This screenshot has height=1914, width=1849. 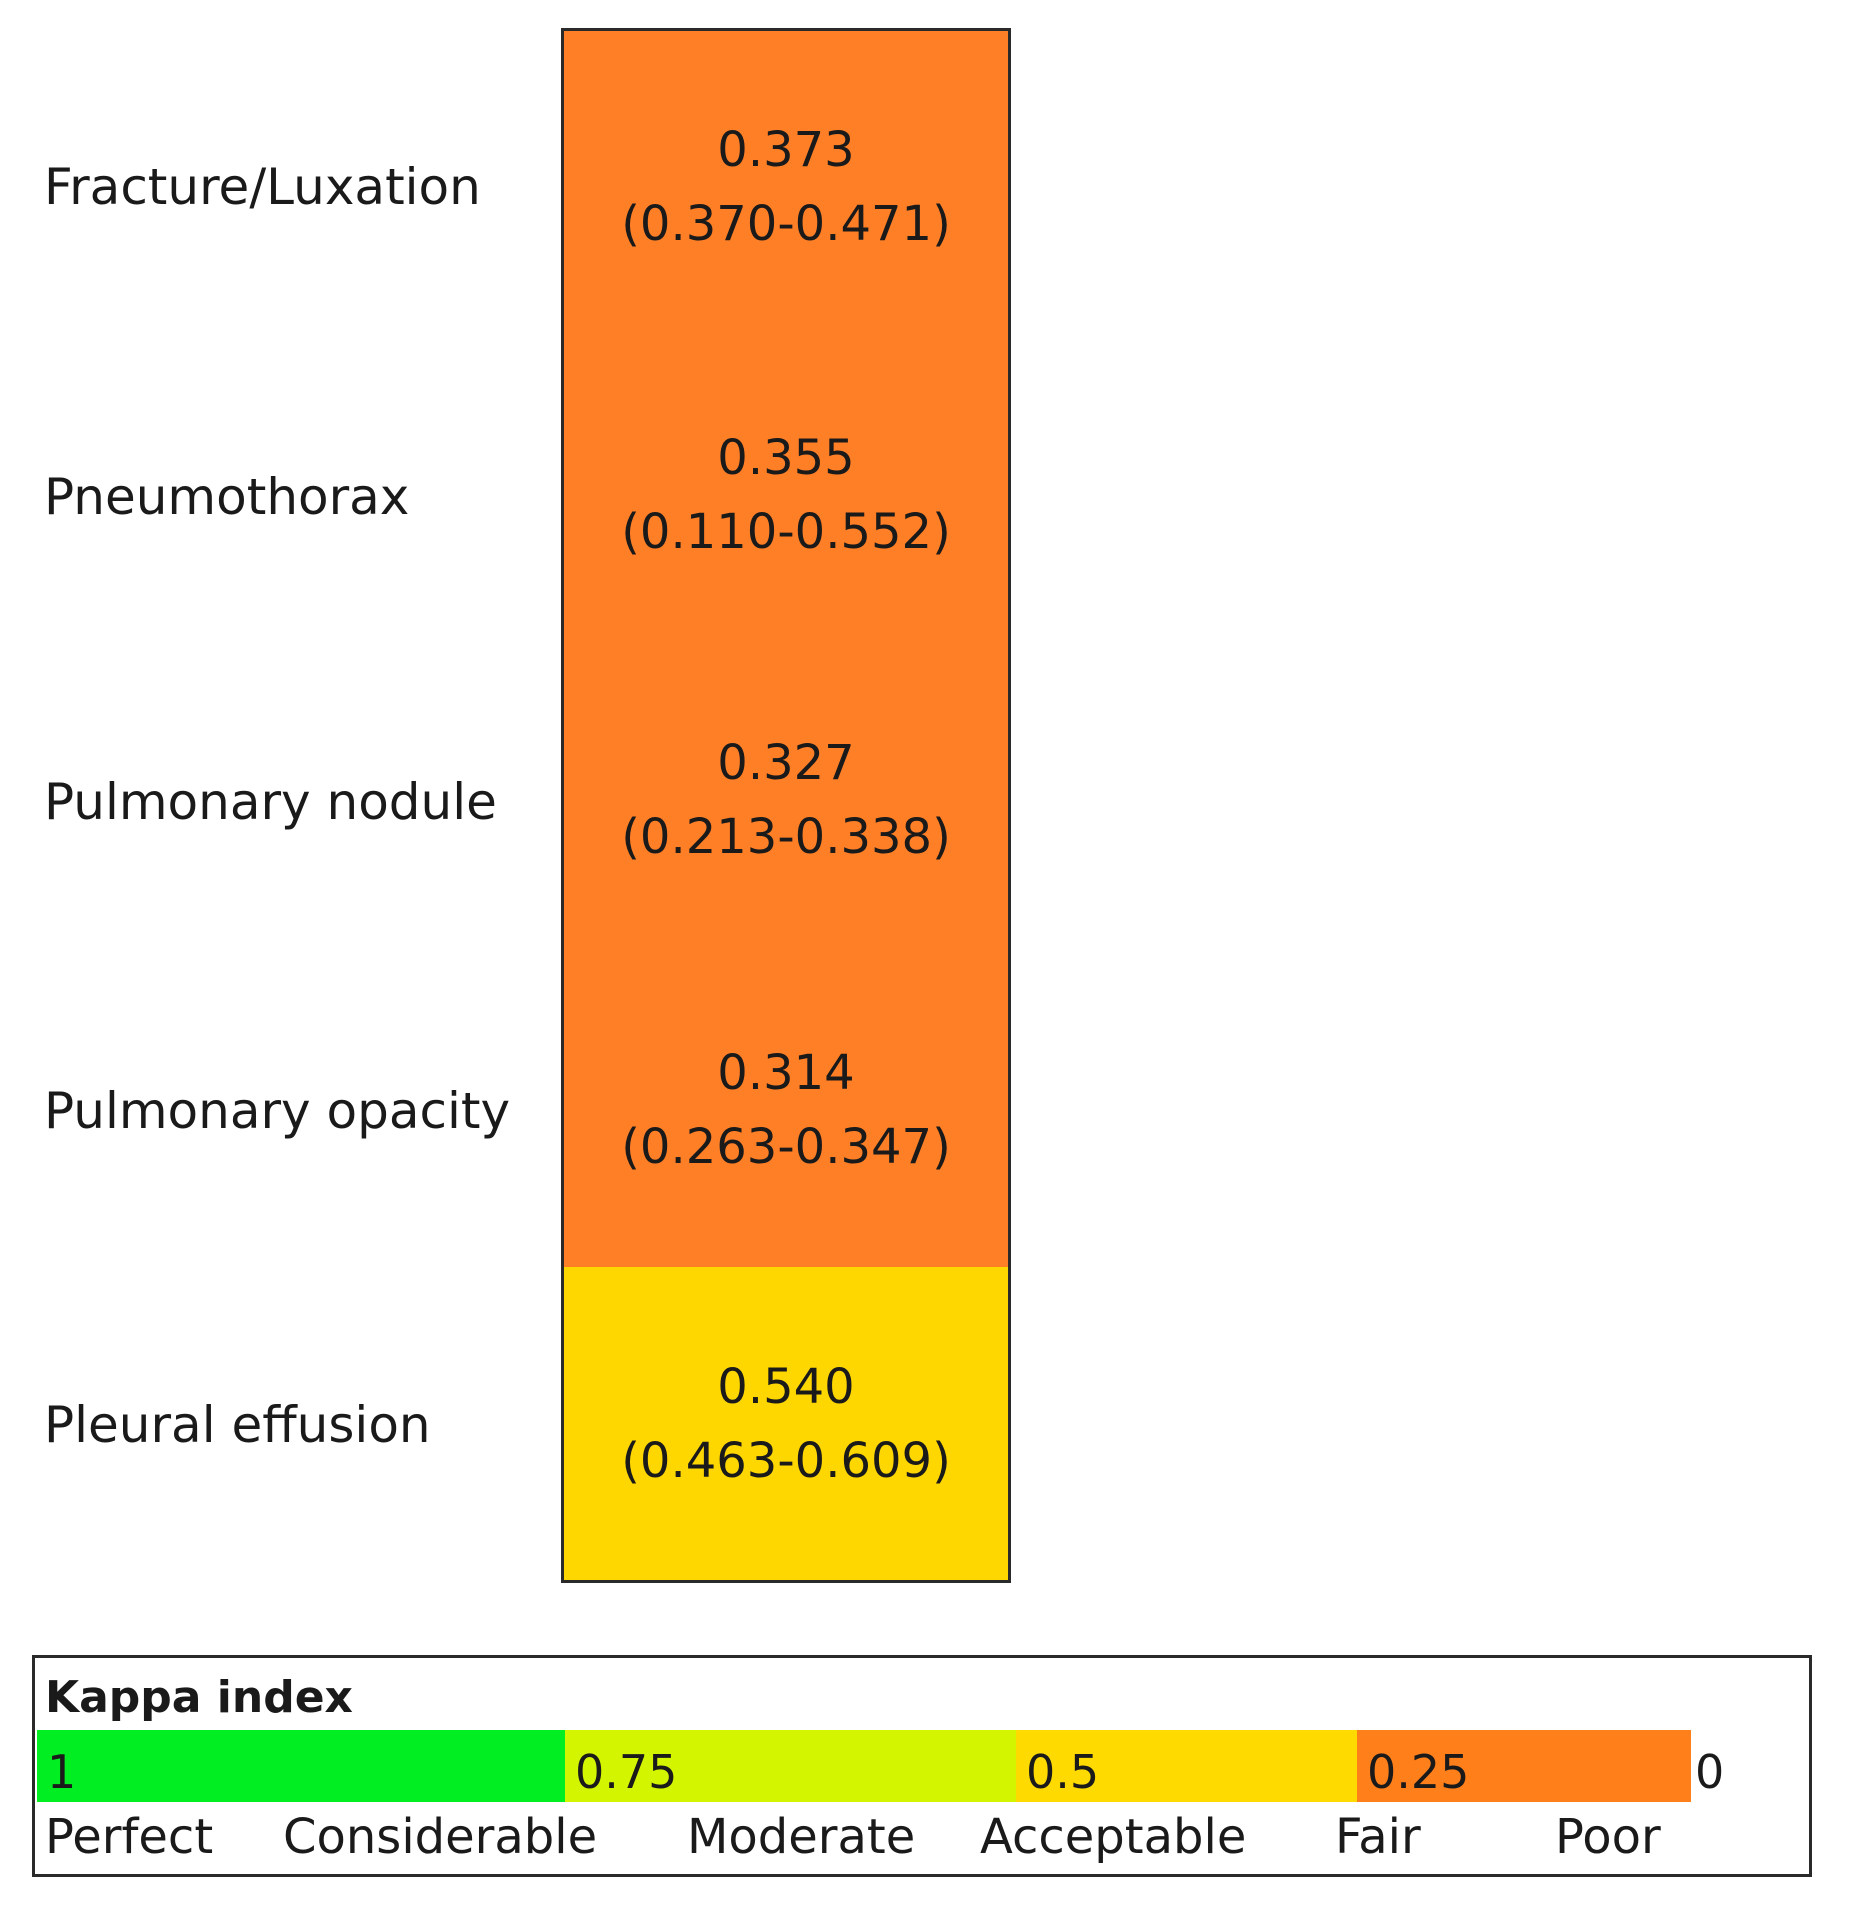 I want to click on legend-band-value: 0.5, so click(x=1063, y=1772).